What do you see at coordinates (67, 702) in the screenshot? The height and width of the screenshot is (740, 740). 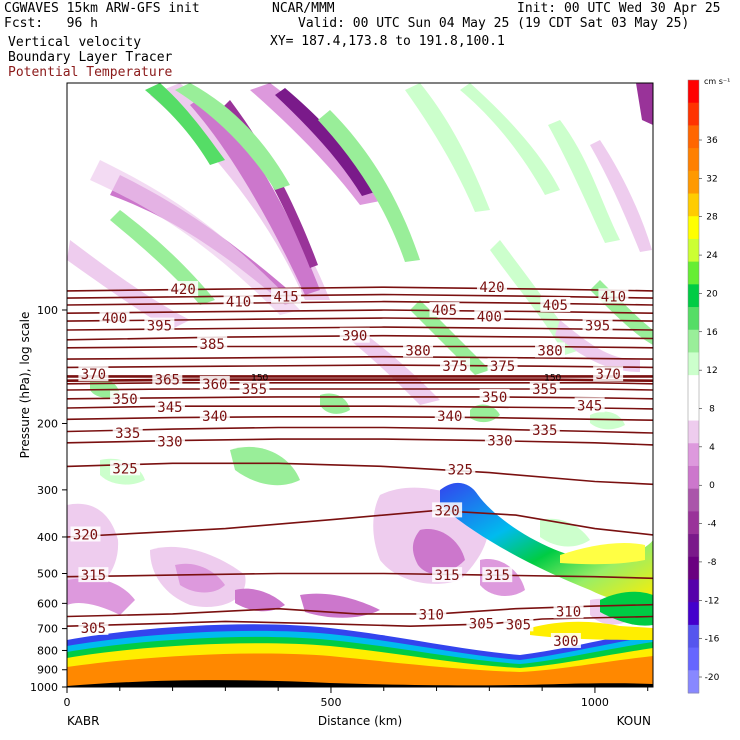 I see `x-tick-label: 0` at bounding box center [67, 702].